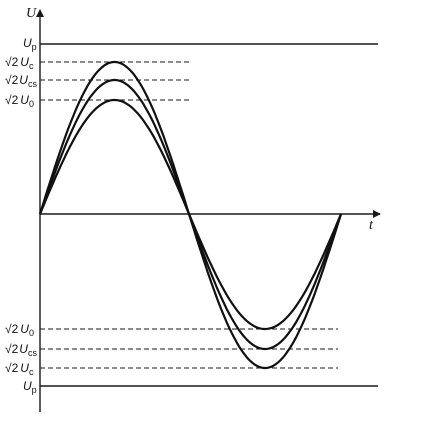 Image resolution: width=423 pixels, height=422 pixels. Describe the element at coordinates (19, 101) in the screenshot. I see `zero-top-label: √2 U0` at that location.